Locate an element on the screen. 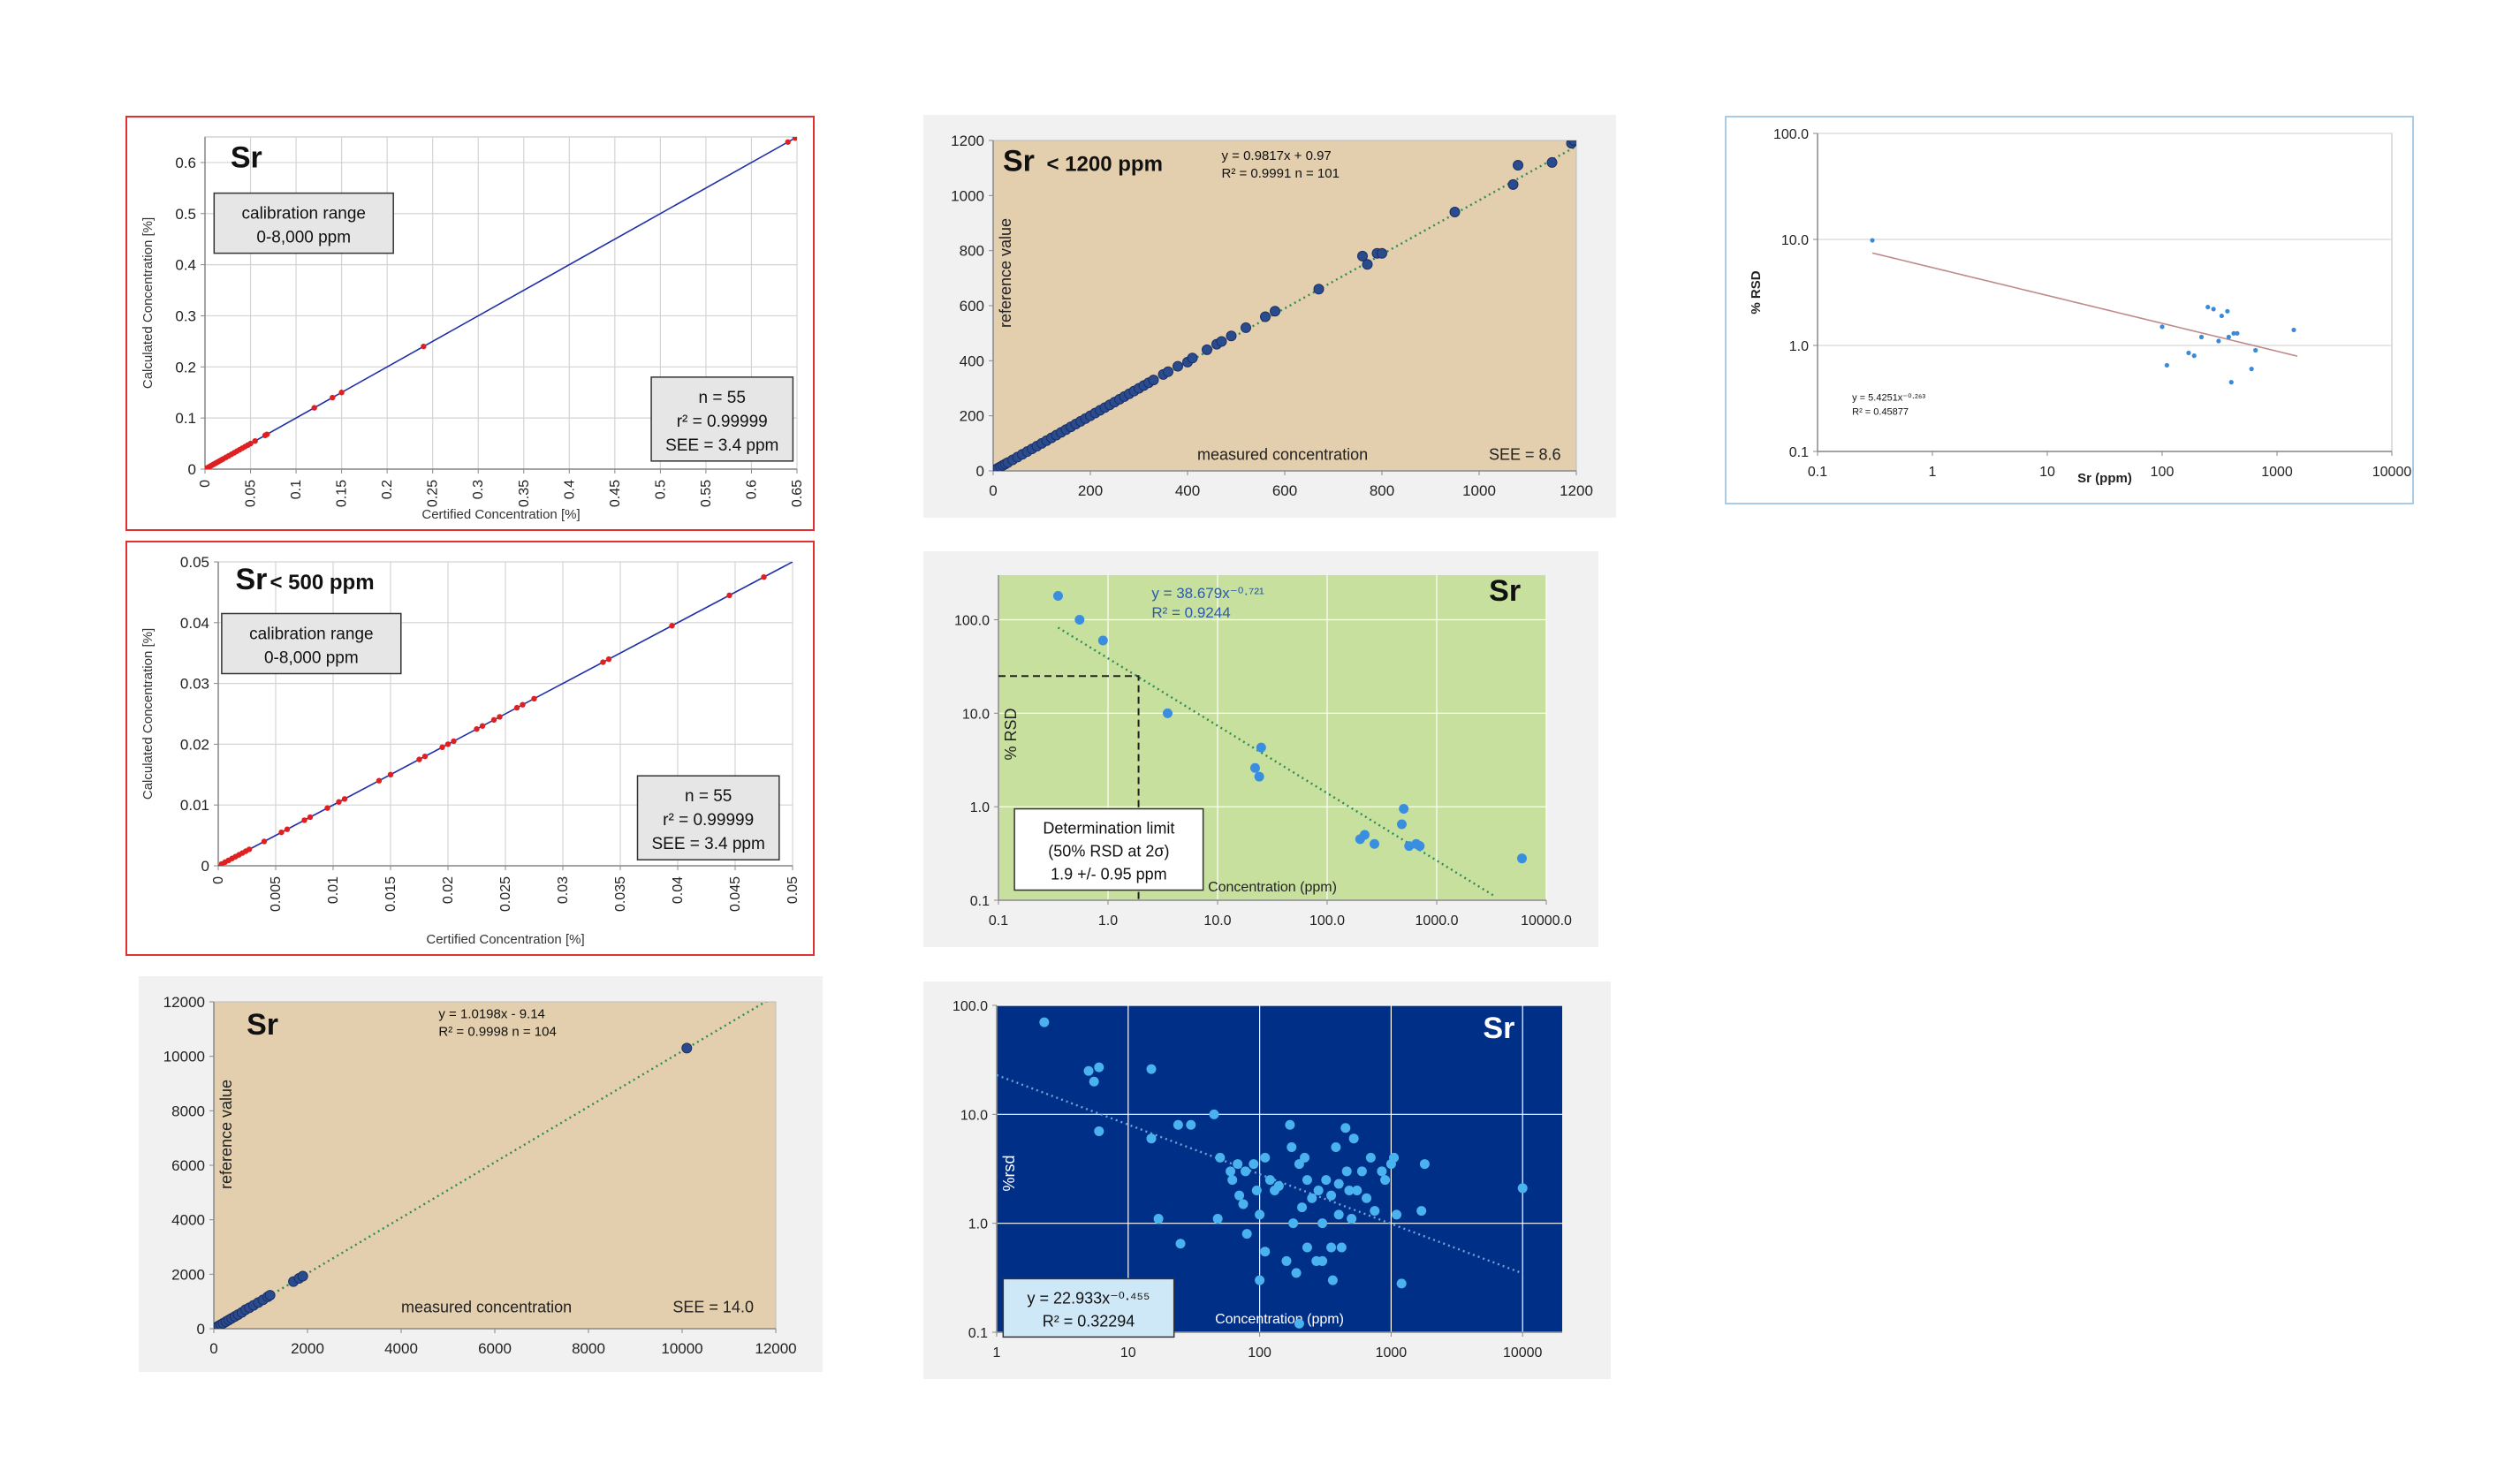 The image size is (2520, 1463). y-tick-label: 0.5 is located at coordinates (185, 214).